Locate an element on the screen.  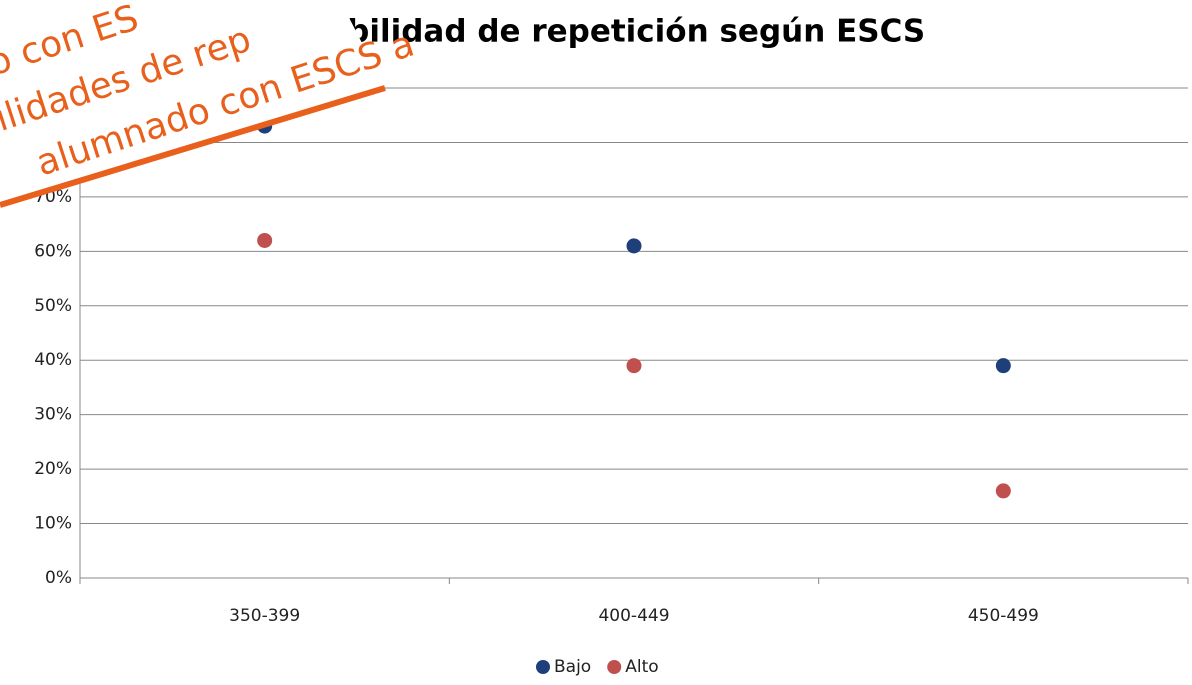
y-tick-label: 10% is located at coordinates (53, 524).